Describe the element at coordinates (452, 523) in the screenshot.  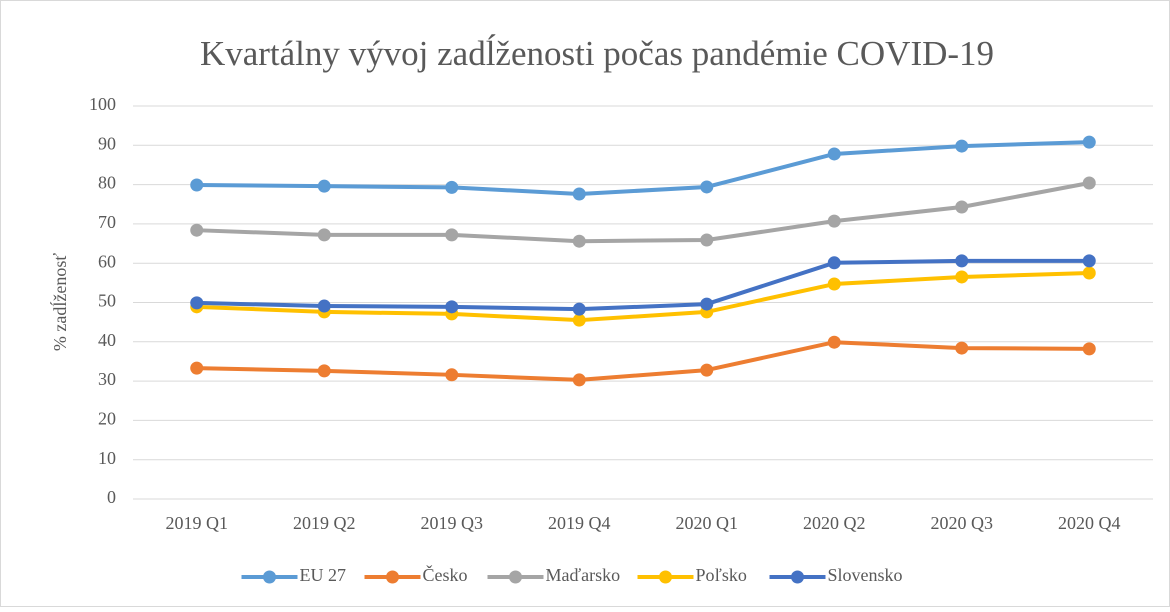
I see `x-tick-label: 2019 Q3` at that location.